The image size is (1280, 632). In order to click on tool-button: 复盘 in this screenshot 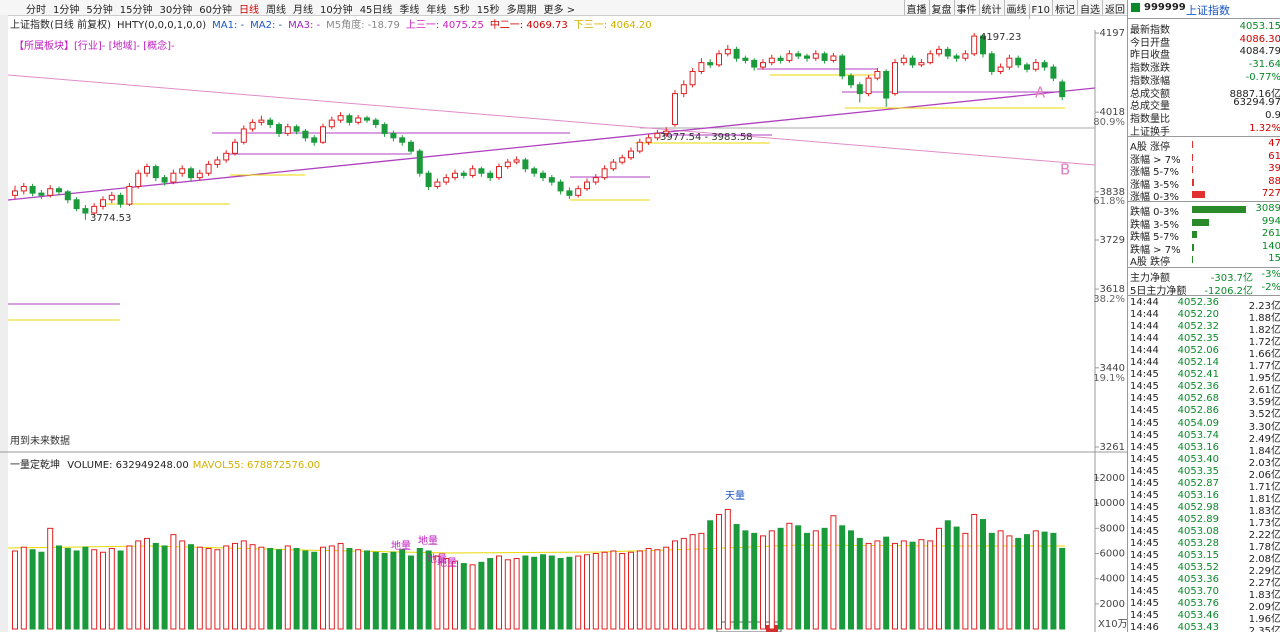, I will do `click(941, 8)`.